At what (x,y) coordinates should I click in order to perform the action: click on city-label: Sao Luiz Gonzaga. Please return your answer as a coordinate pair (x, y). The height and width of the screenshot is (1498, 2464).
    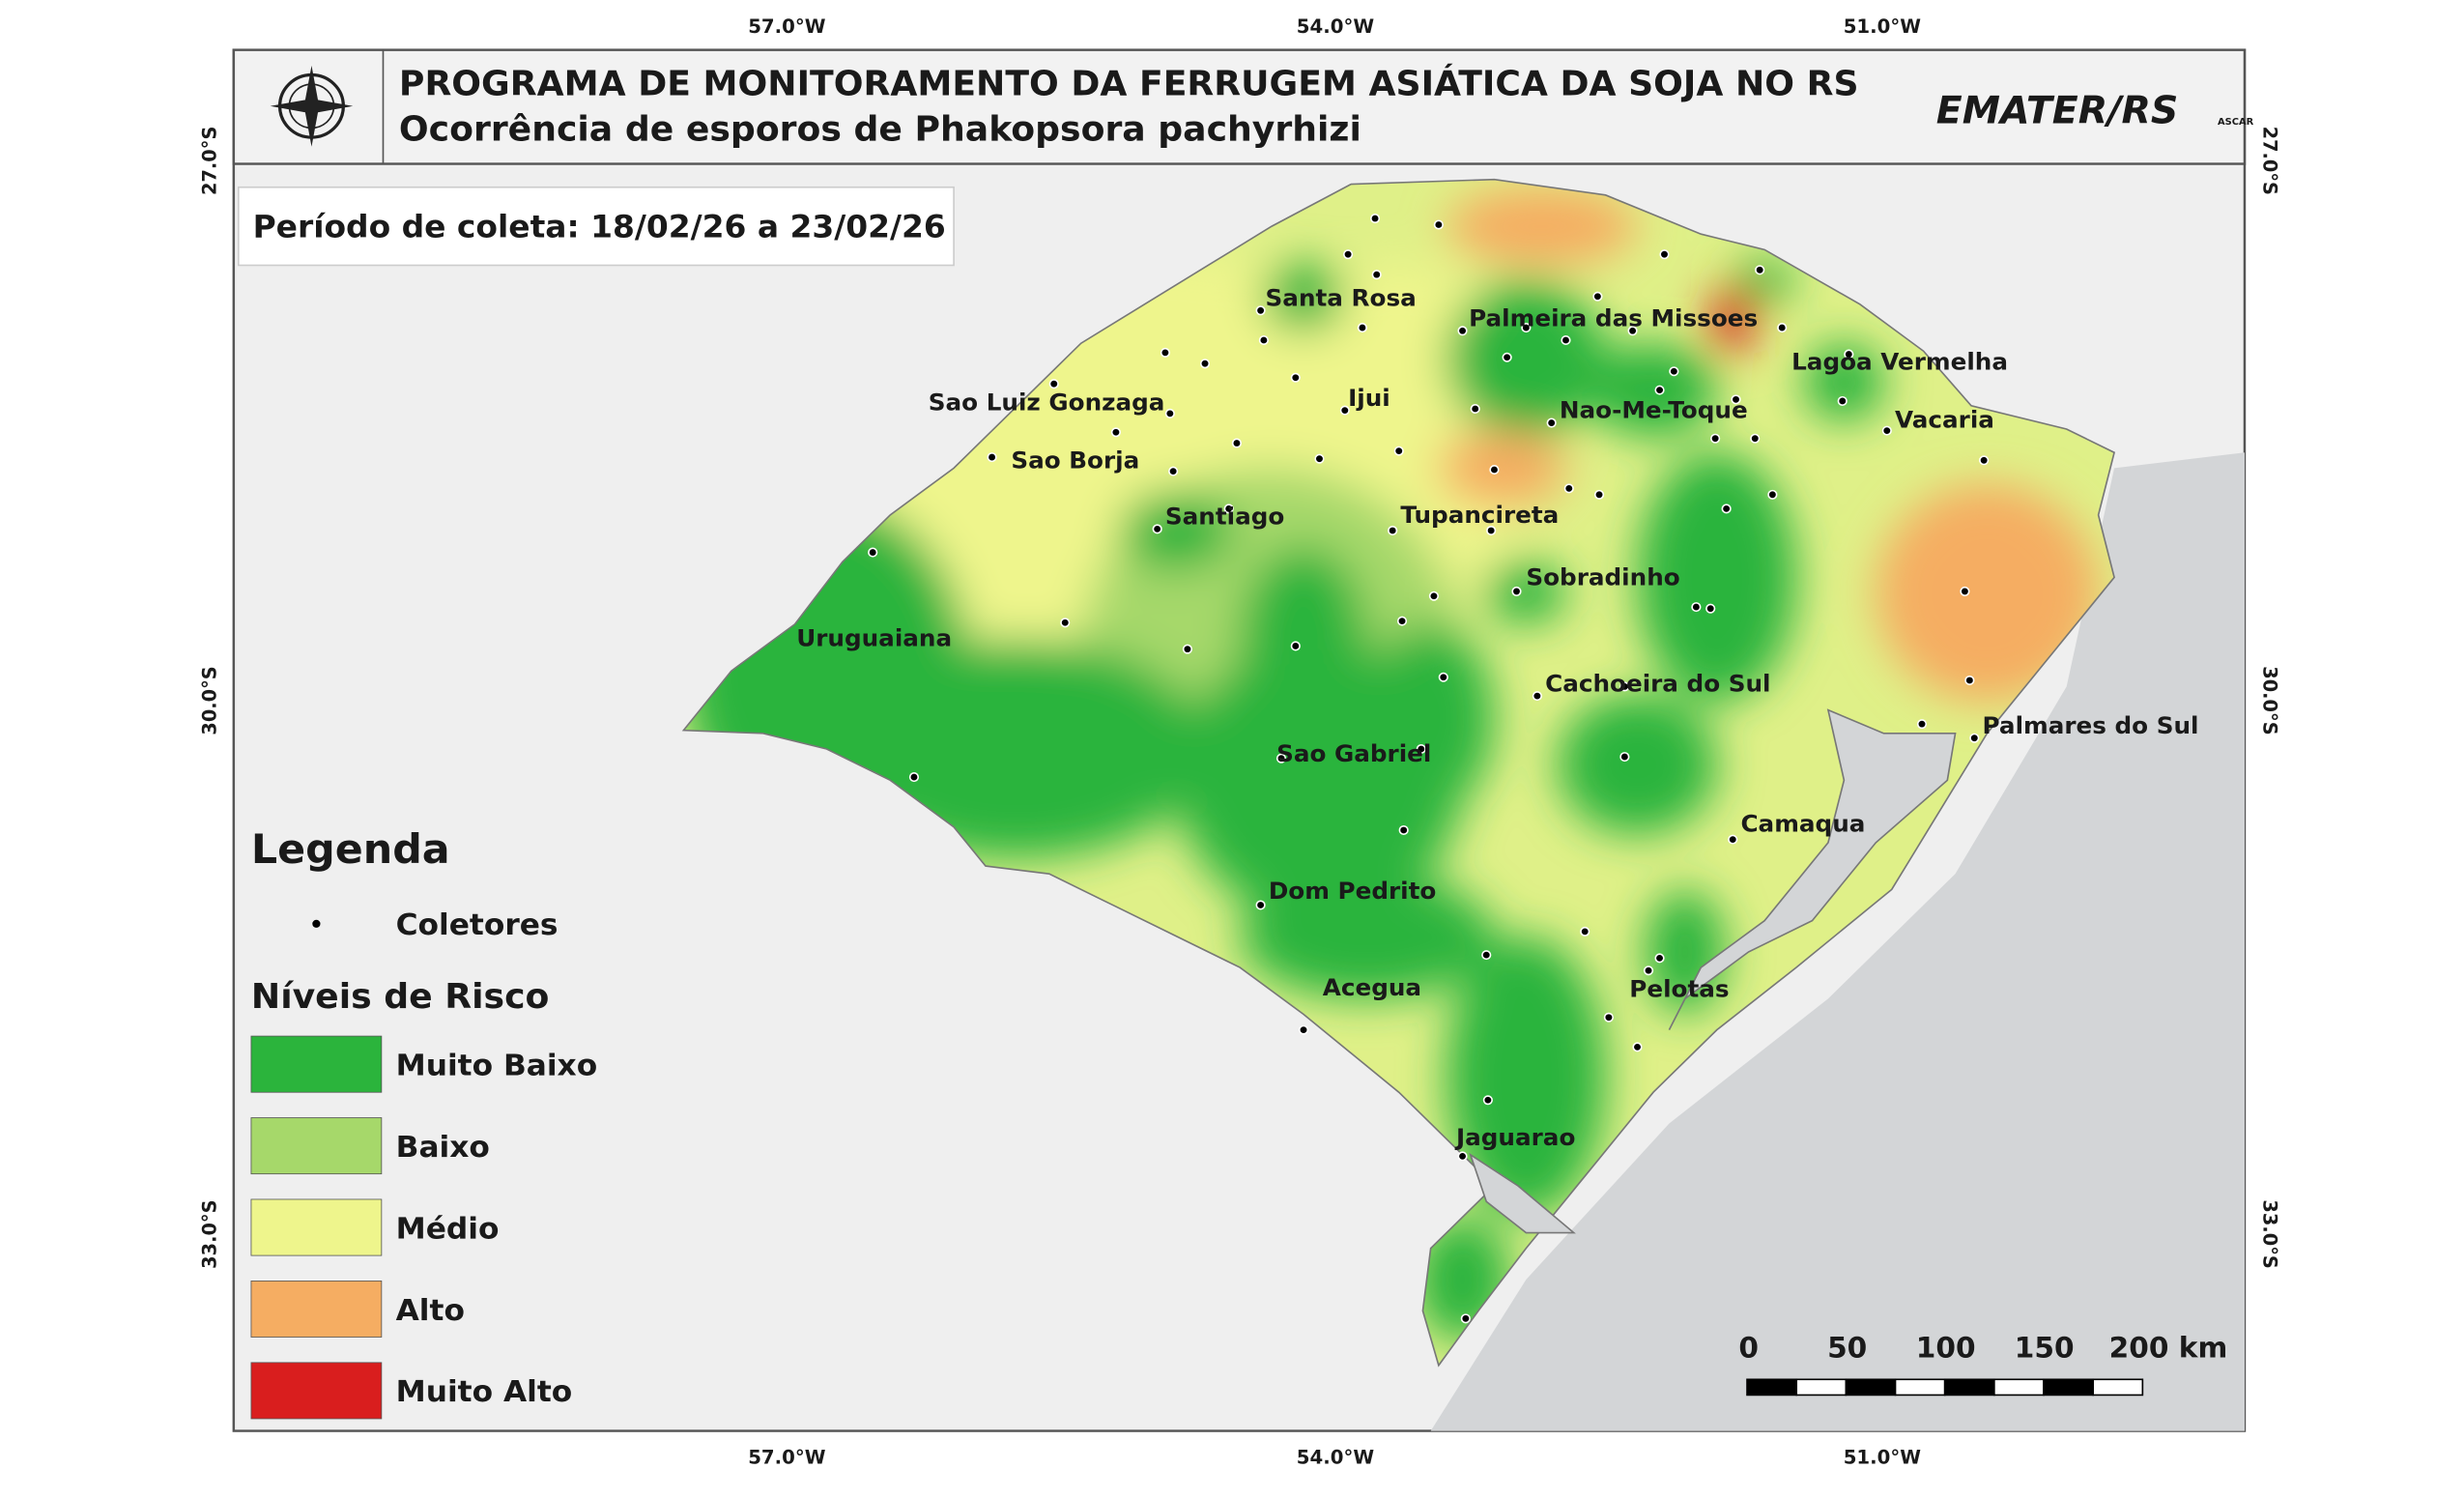
    Looking at the image, I should click on (1047, 403).